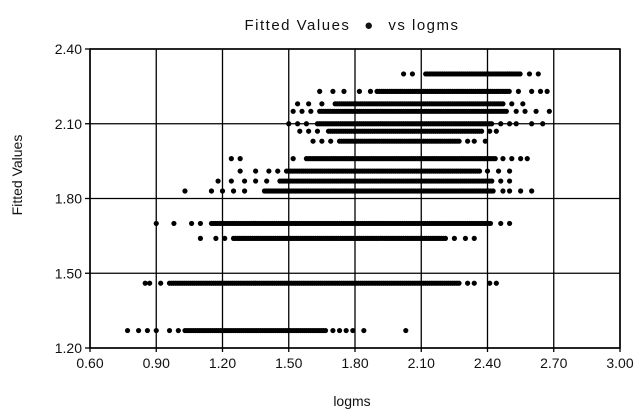 The image size is (640, 416). What do you see at coordinates (68, 49) in the screenshot?
I see `y-tick-label: 2.40` at bounding box center [68, 49].